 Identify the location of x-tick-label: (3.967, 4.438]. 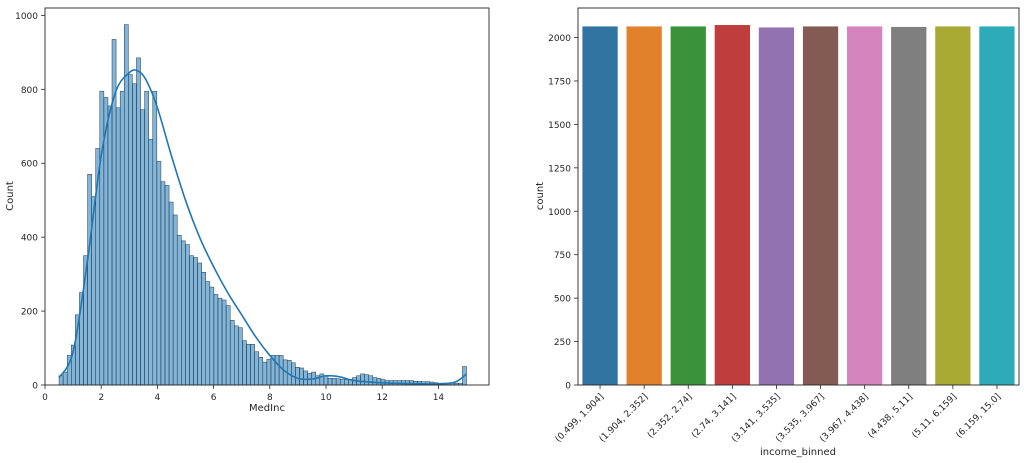
(844, 418).